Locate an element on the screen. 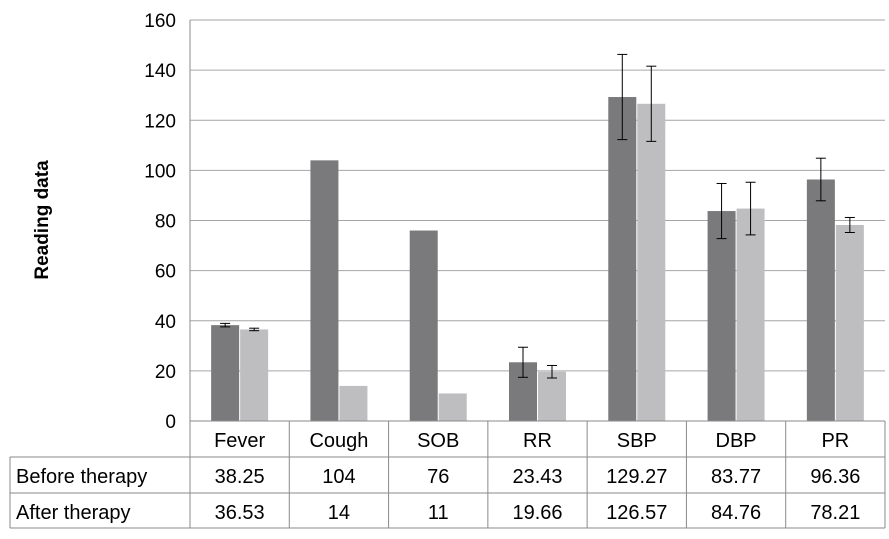 The image size is (889, 539). data-label: 38.25 is located at coordinates (240, 477).